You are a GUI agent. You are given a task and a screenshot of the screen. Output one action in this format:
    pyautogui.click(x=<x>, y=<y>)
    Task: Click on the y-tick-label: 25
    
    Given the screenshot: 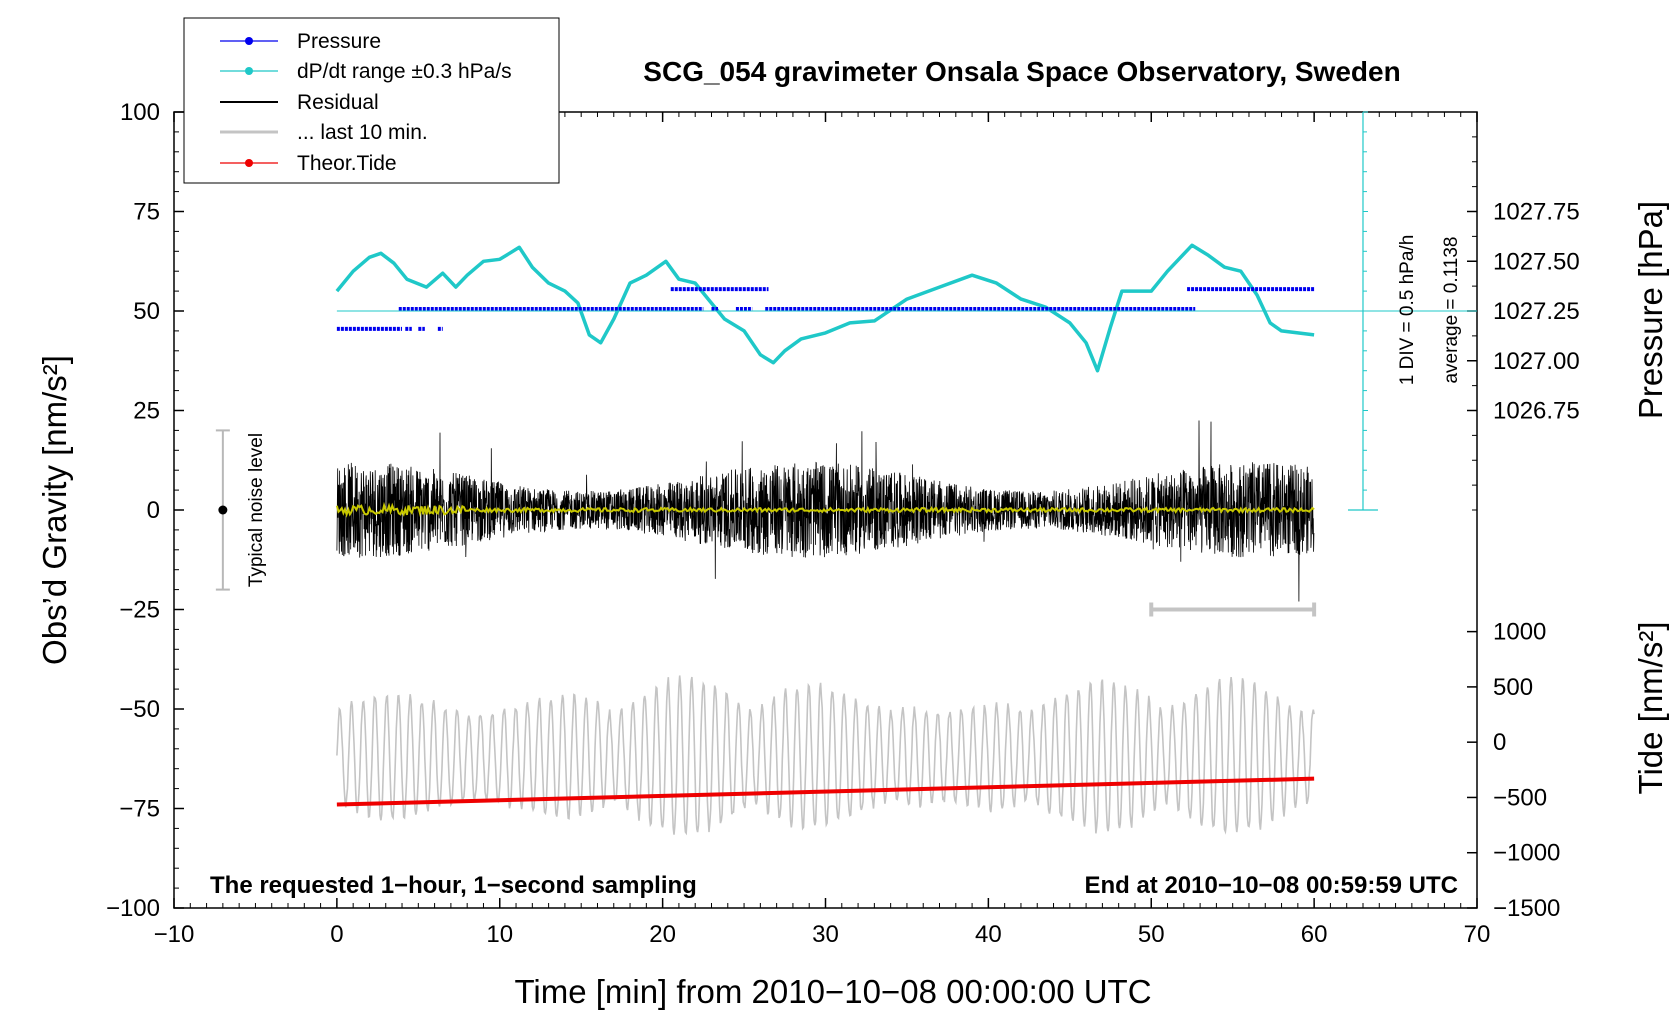 What is the action you would take?
    pyautogui.click(x=146, y=411)
    